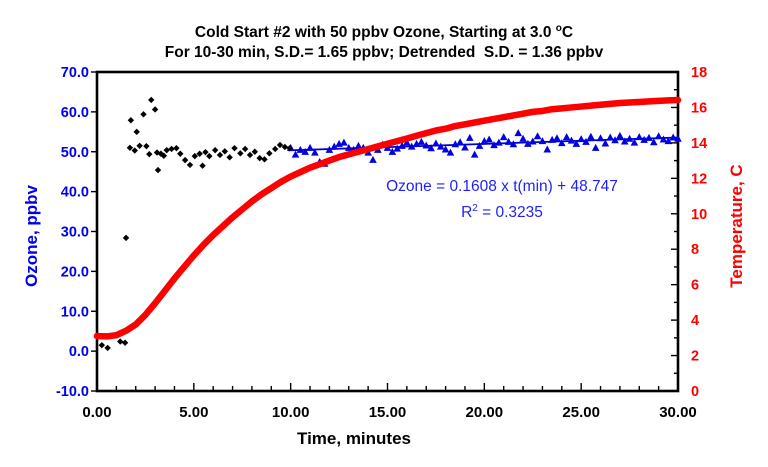 This screenshot has width=768, height=467. What do you see at coordinates (695, 286) in the screenshot?
I see `y-right-tick-label: 6` at bounding box center [695, 286].